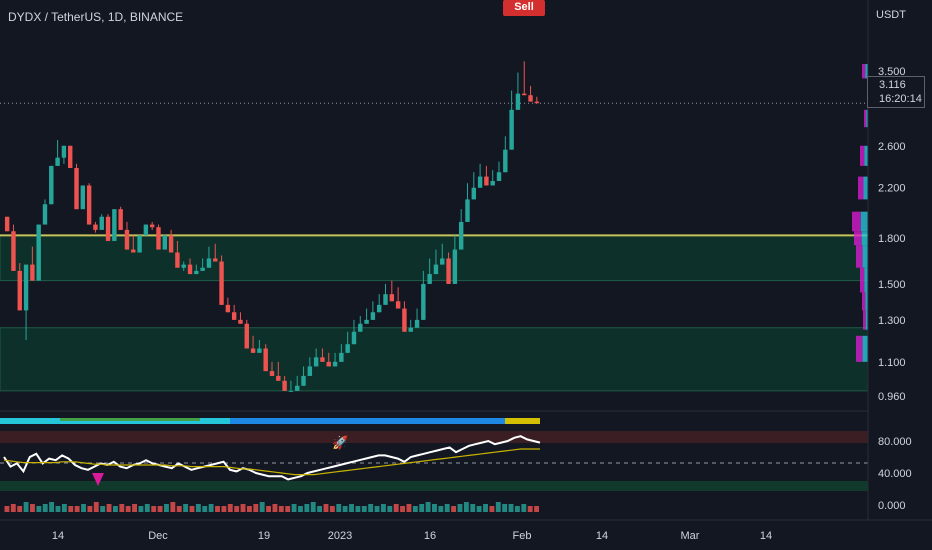 The height and width of the screenshot is (550, 932). Describe the element at coordinates (892, 239) in the screenshot. I see `price-tick-label: 1.800` at that location.